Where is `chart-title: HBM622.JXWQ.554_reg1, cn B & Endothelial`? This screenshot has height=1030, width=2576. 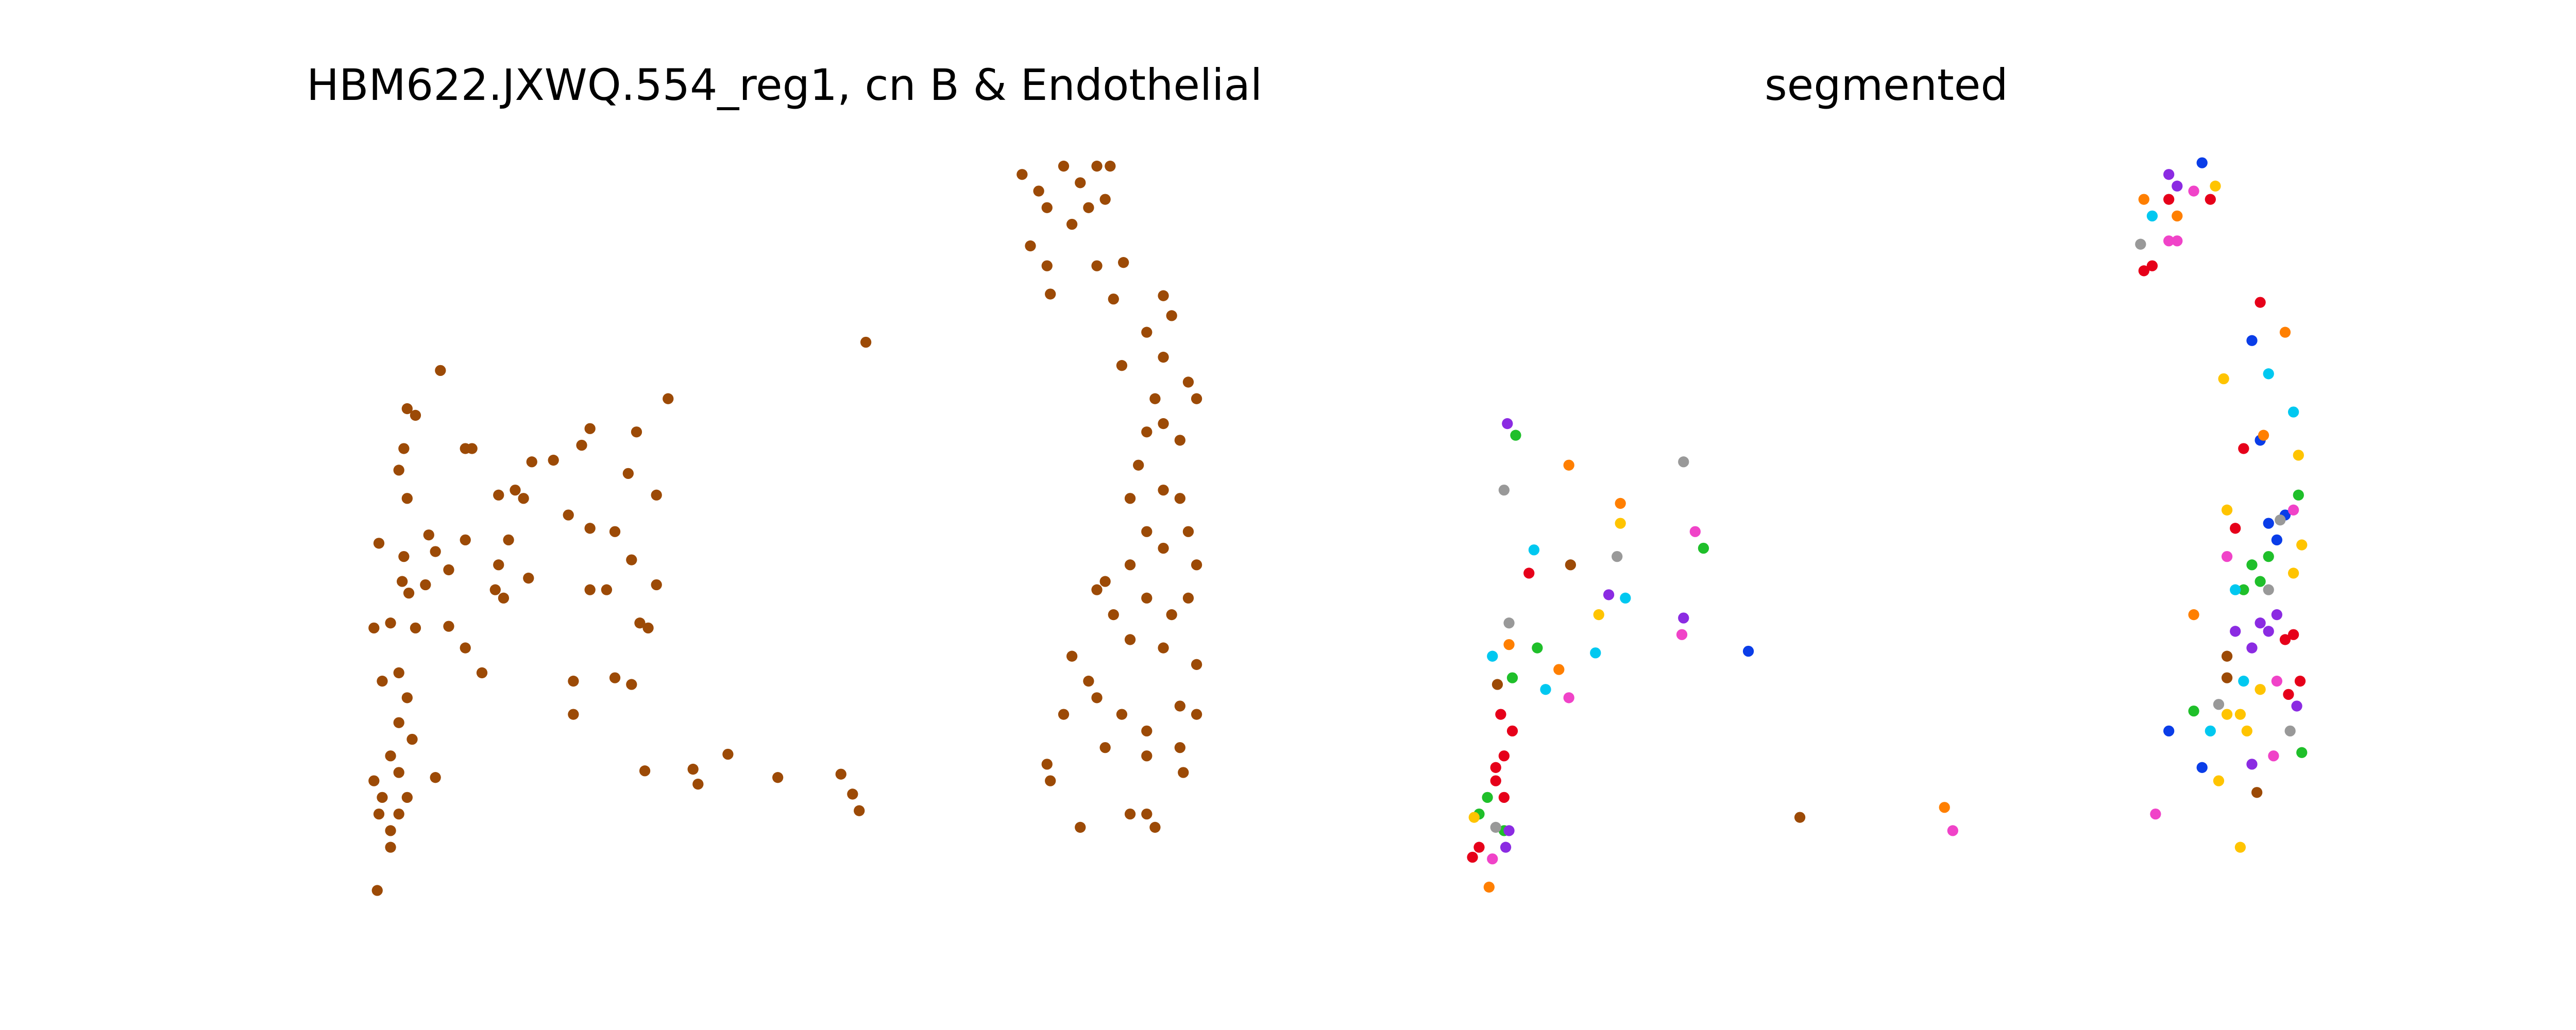
chart-title: HBM622.JXWQ.554_reg1, cn B & Endothelial is located at coordinates (785, 85).